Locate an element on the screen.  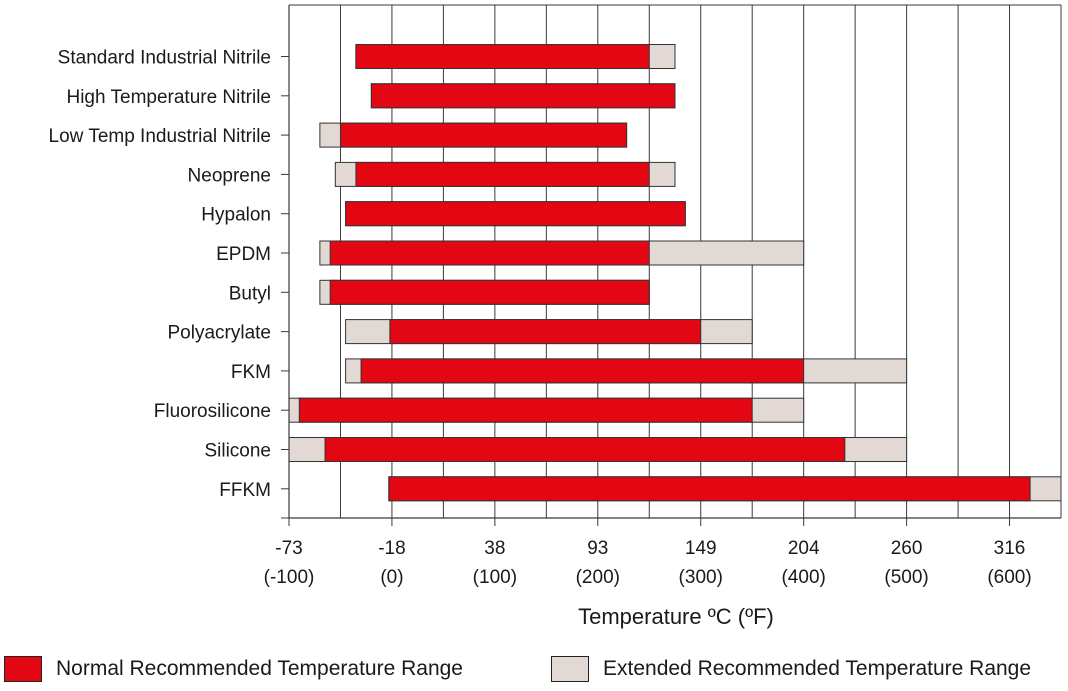
legend-item-normal: Normal Recommended Temperature Range is located at coordinates (233, 669).